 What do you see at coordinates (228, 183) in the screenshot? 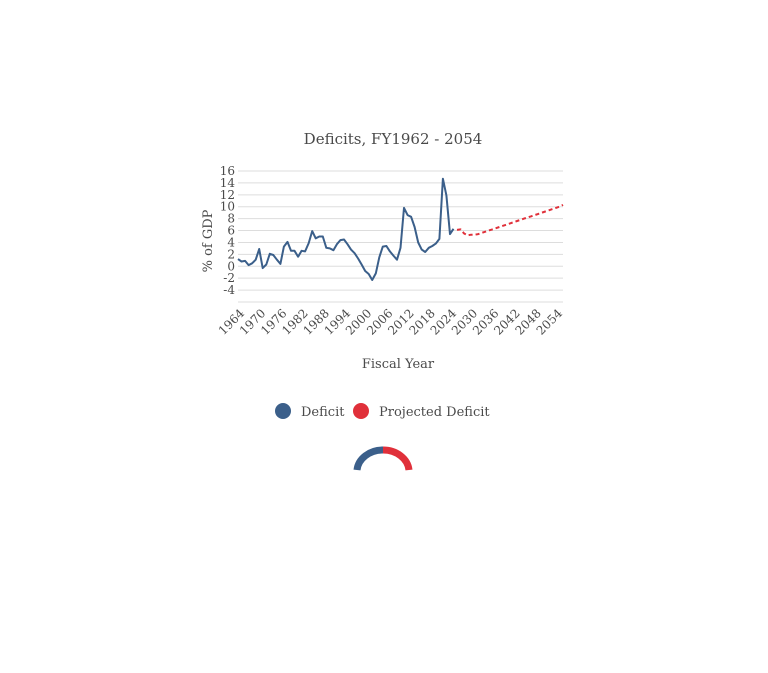
I see `y-tick-label: 14` at bounding box center [228, 183].